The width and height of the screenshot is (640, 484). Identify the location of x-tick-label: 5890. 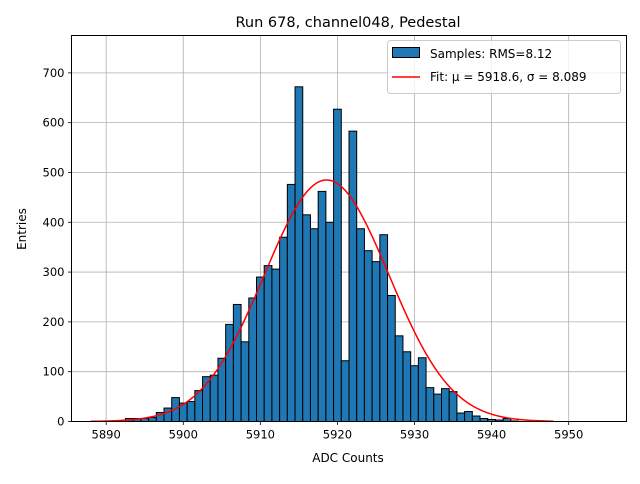
(106, 435).